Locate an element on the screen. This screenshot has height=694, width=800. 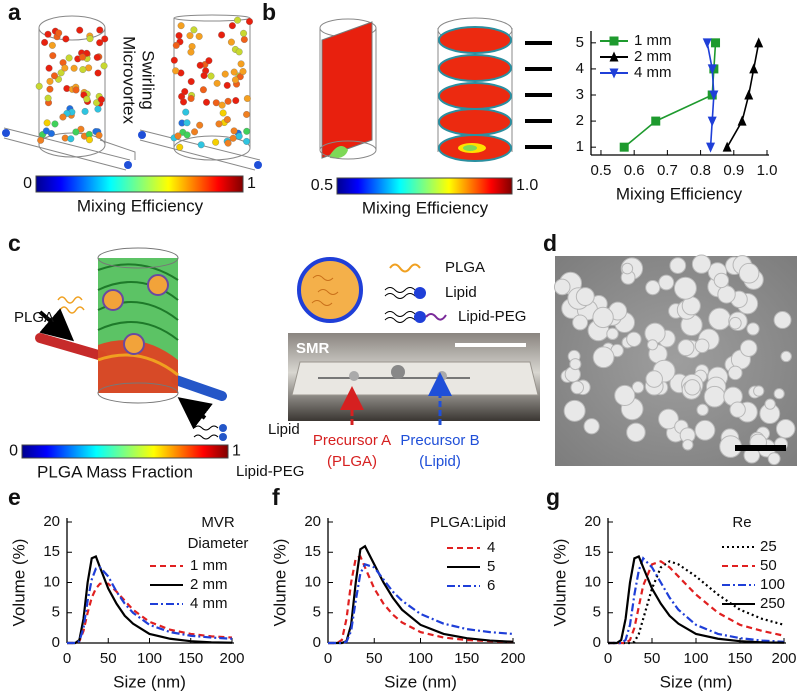
x-tick-label: 0.7 is located at coordinates (667, 170).